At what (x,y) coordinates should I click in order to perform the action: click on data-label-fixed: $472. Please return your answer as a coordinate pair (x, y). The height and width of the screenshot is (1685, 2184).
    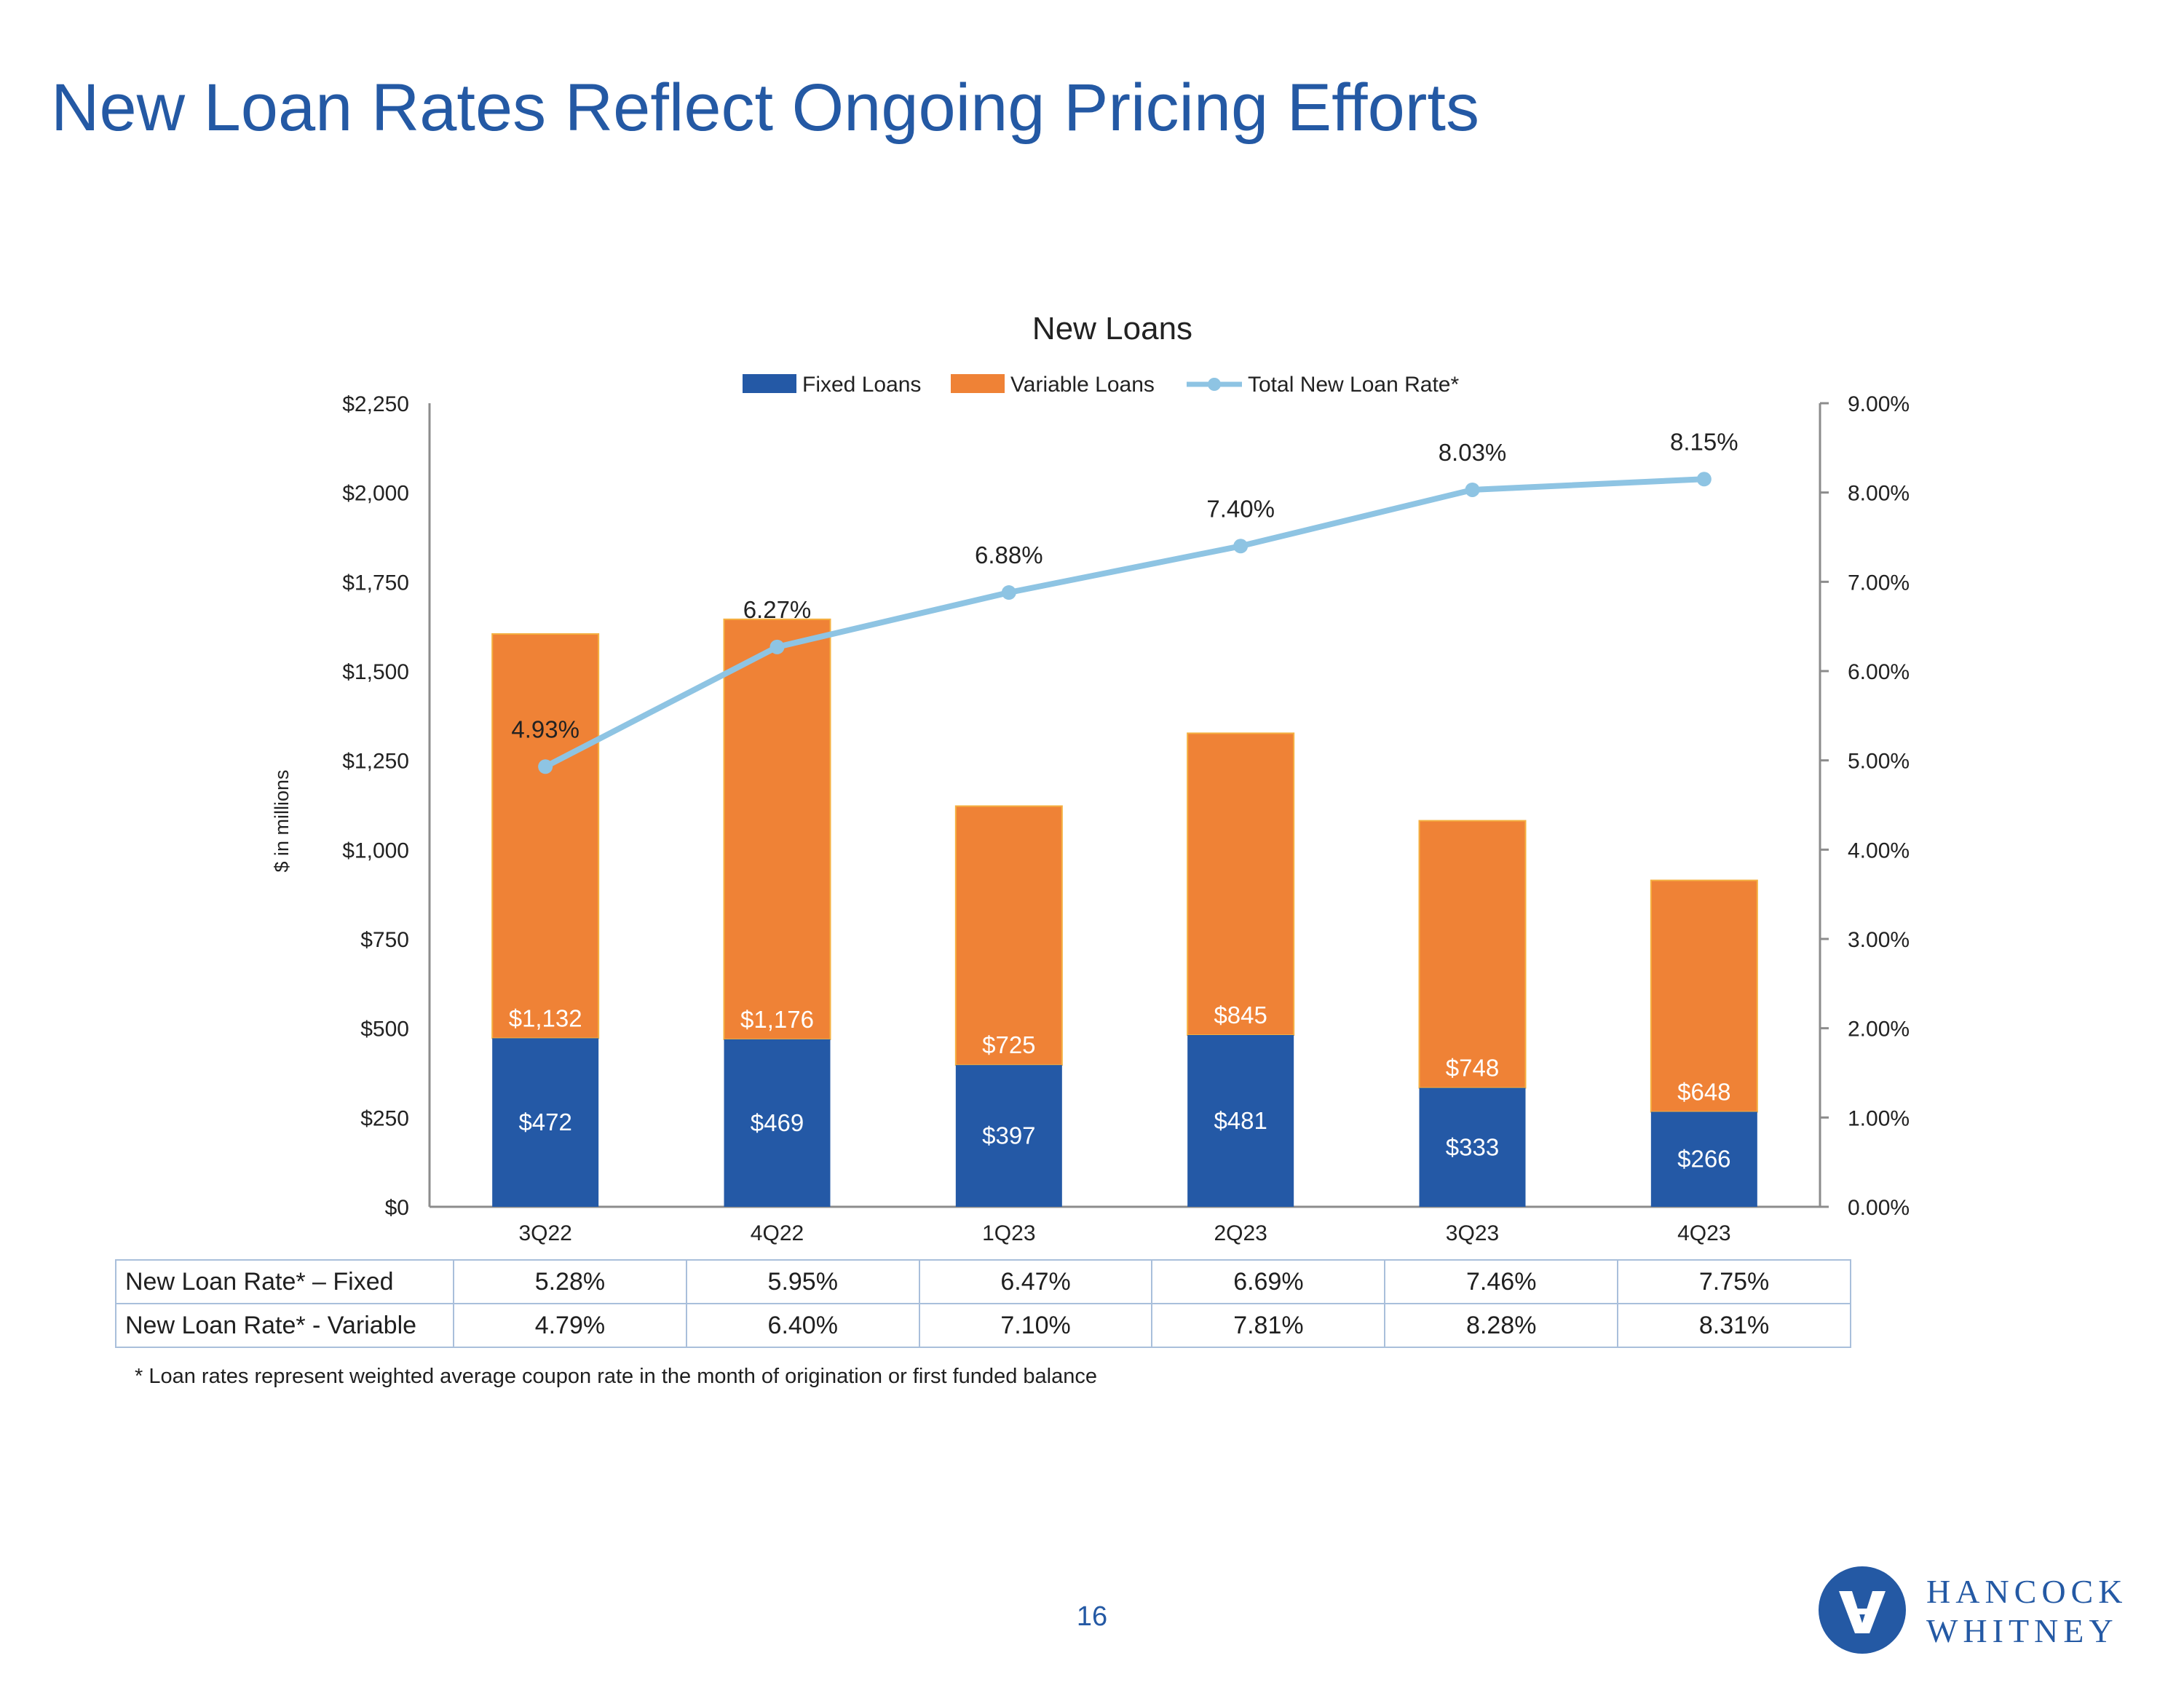
    Looking at the image, I should click on (544, 1122).